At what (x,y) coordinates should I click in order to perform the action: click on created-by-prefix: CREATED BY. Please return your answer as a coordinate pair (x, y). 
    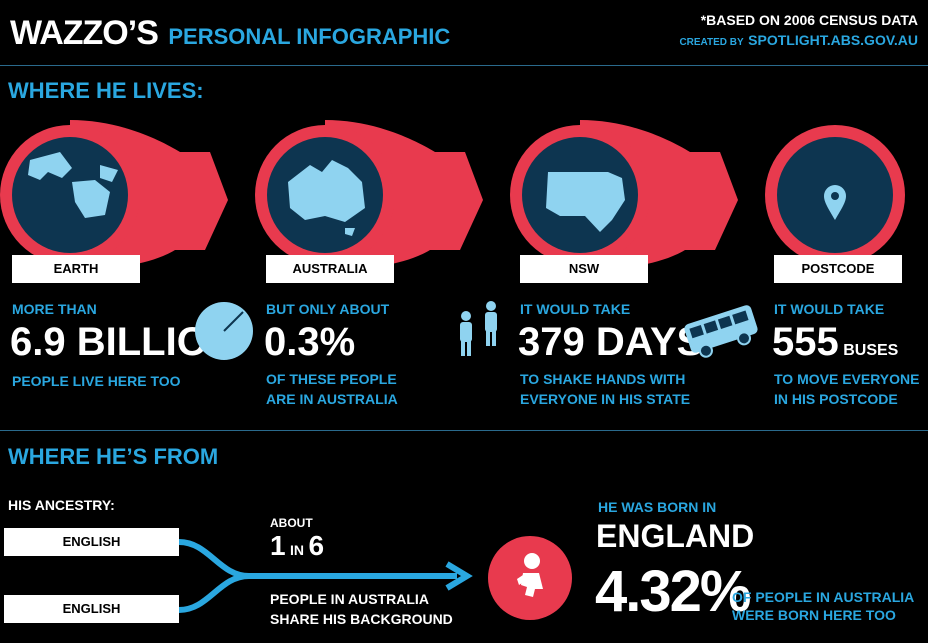
    Looking at the image, I should click on (711, 42).